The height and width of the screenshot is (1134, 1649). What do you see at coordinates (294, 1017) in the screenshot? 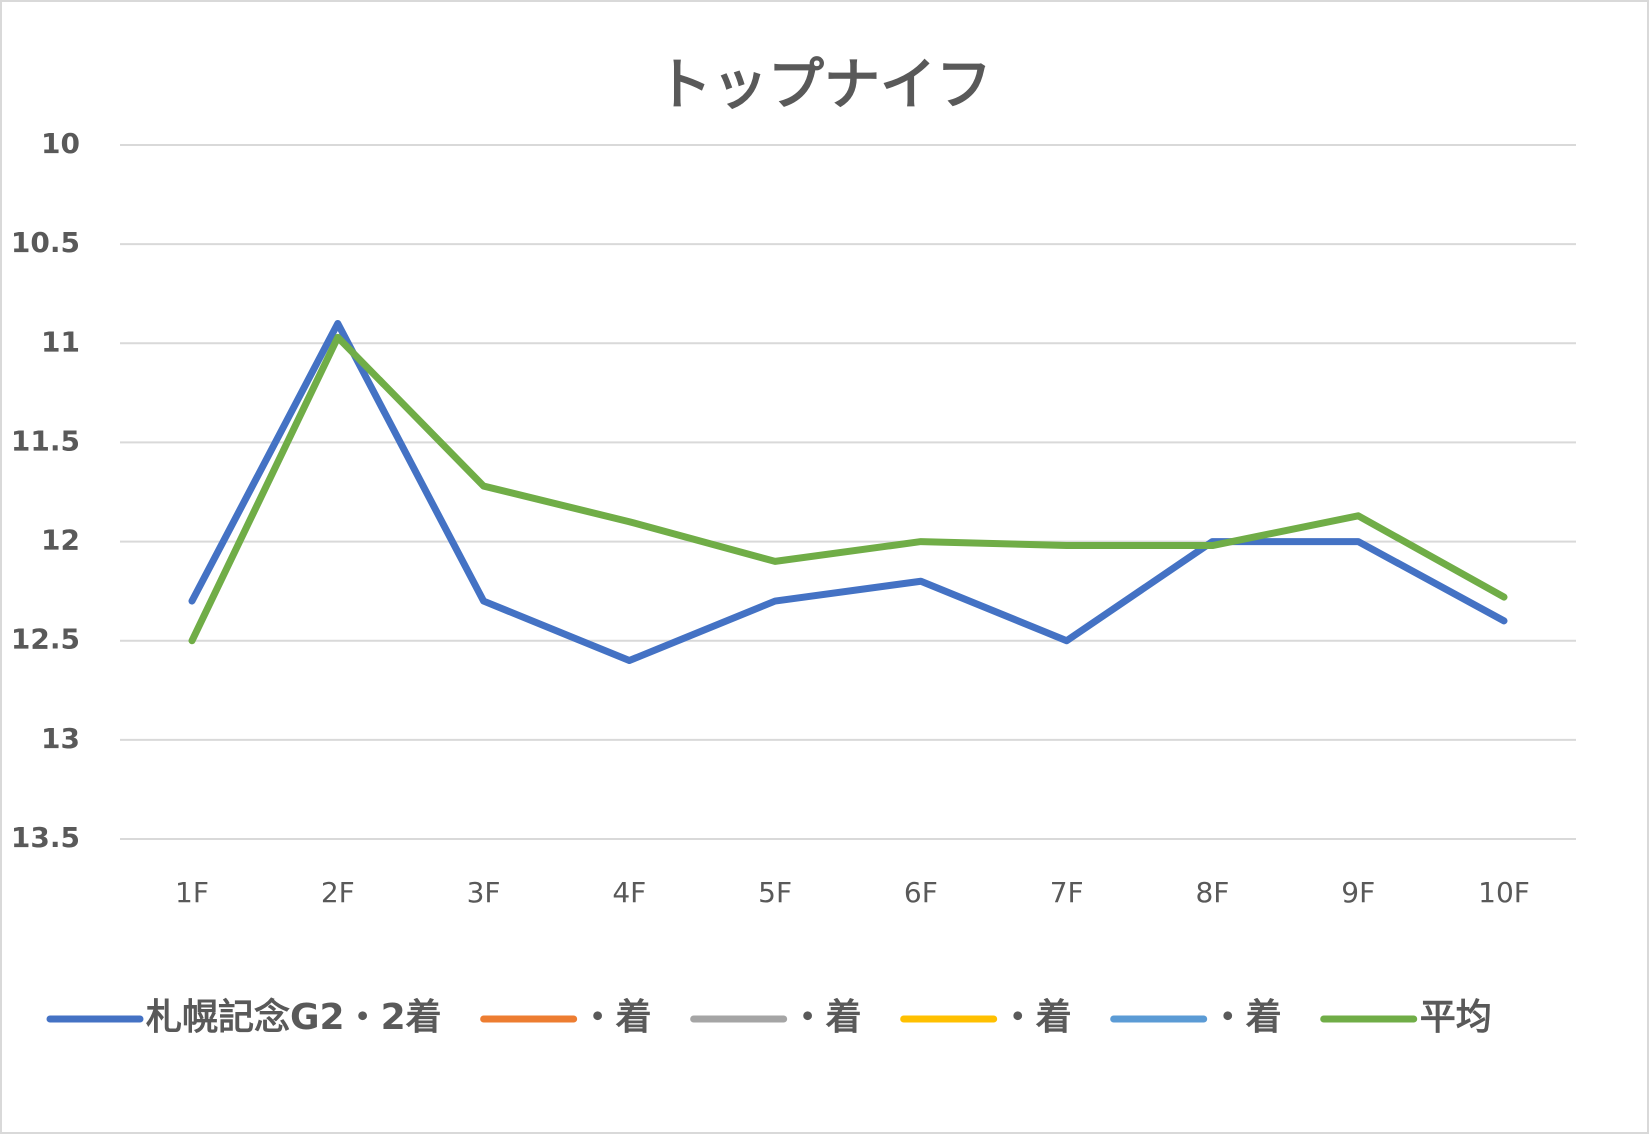
I see `legend-label: 札幌記念G2・2着` at bounding box center [294, 1017].